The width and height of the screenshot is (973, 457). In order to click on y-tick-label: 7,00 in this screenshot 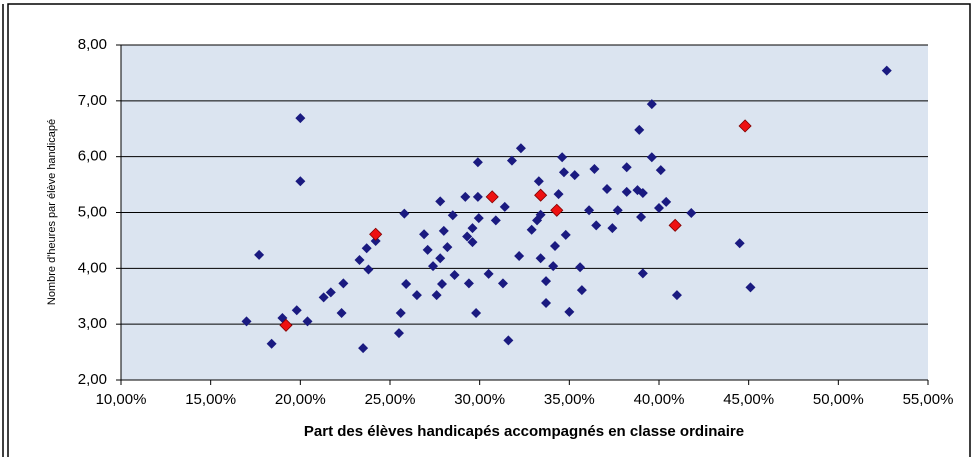, I will do `click(92, 100)`.